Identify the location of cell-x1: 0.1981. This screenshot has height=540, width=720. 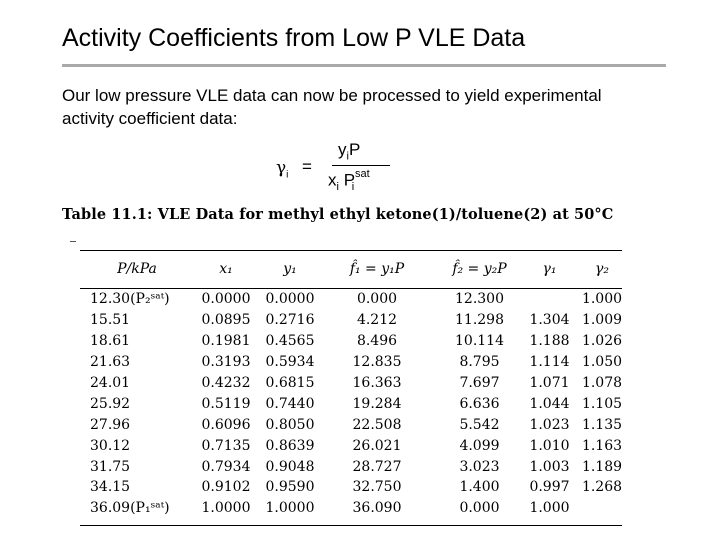
(226, 341).